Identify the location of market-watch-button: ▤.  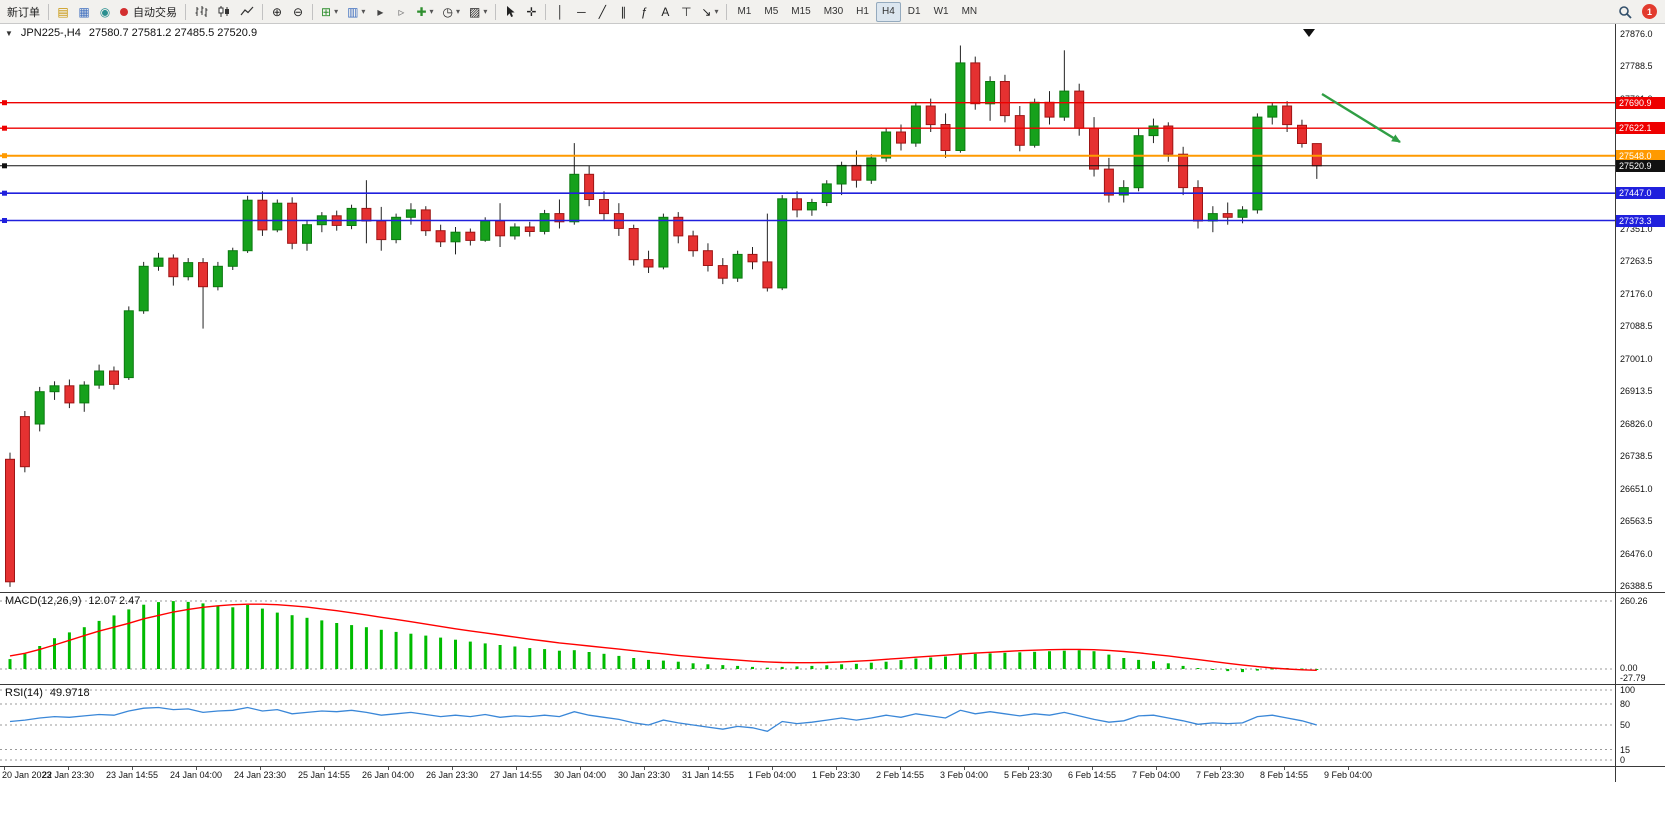
(63, 12).